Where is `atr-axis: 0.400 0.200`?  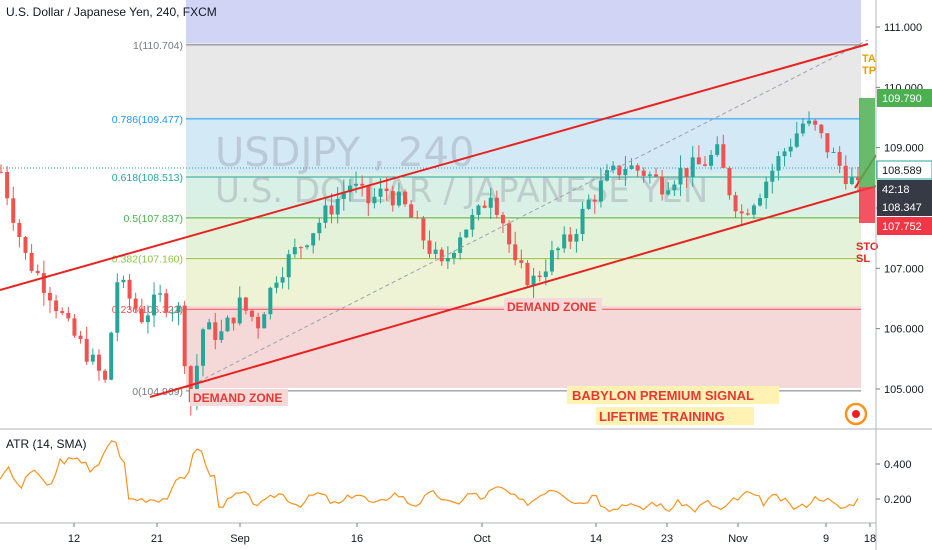
atr-axis: 0.400 0.200 is located at coordinates (894, 482).